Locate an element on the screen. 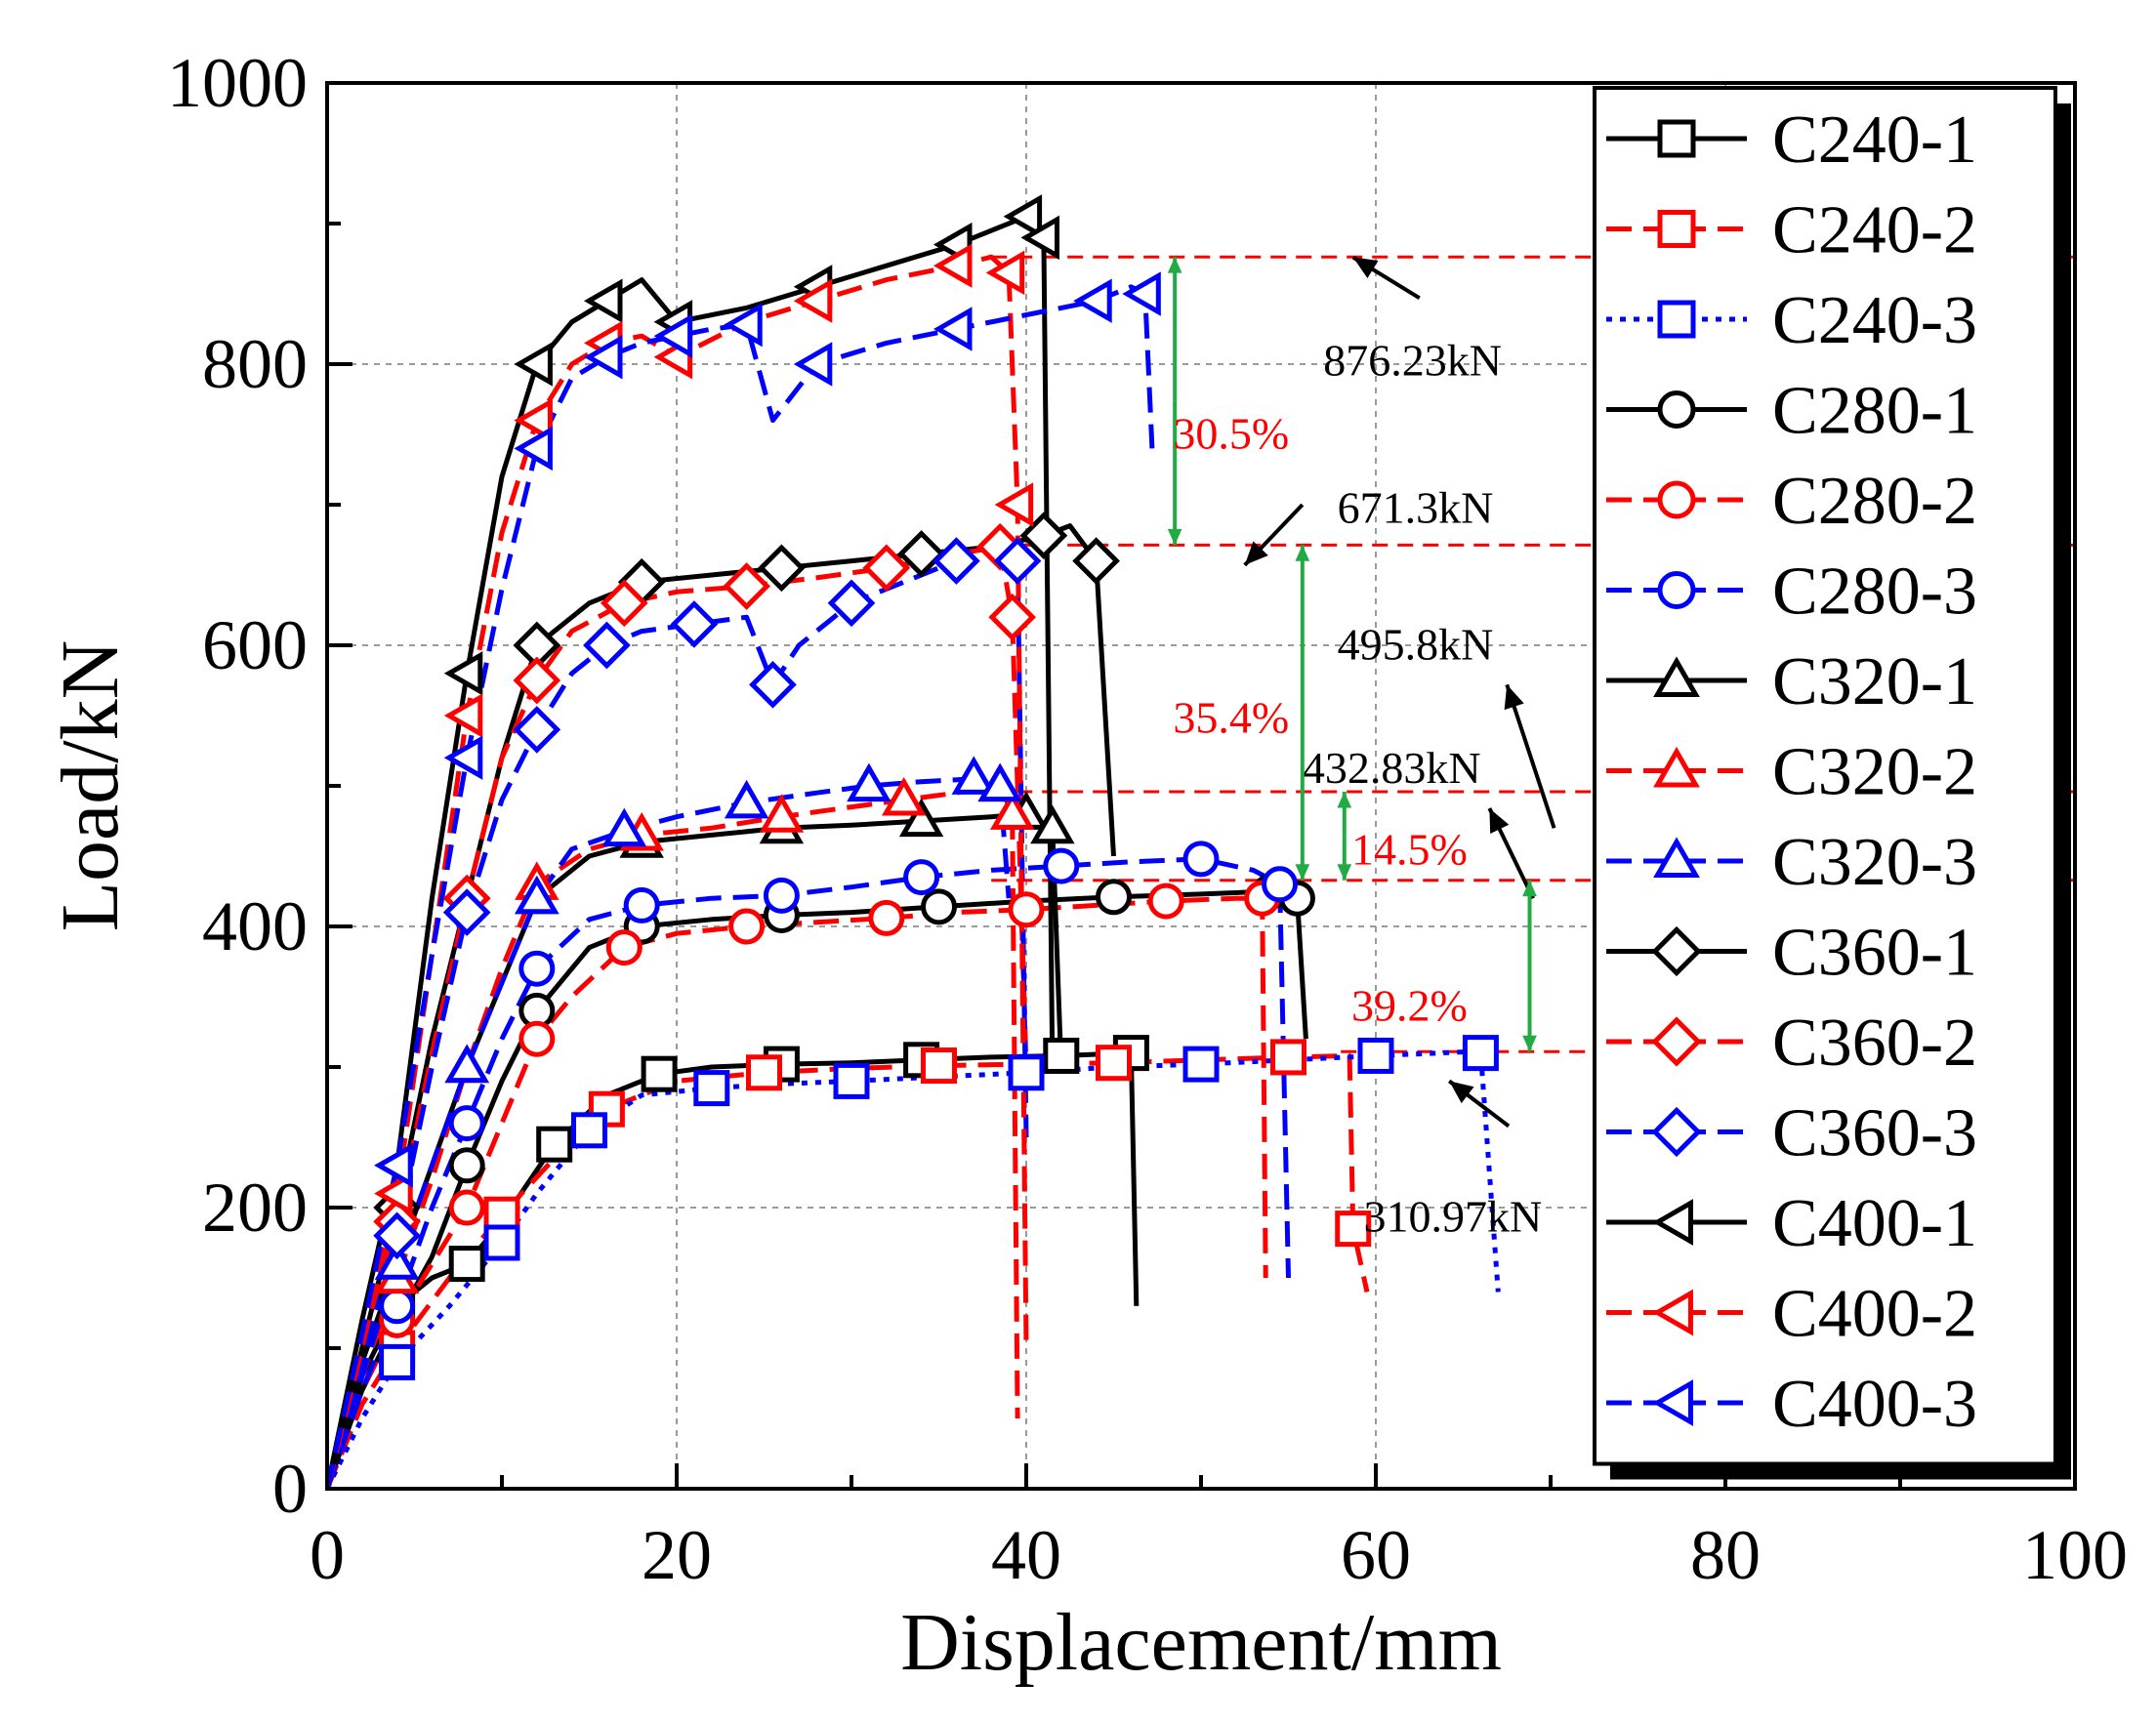  legend-item: C280-3 is located at coordinates (1792, 592).